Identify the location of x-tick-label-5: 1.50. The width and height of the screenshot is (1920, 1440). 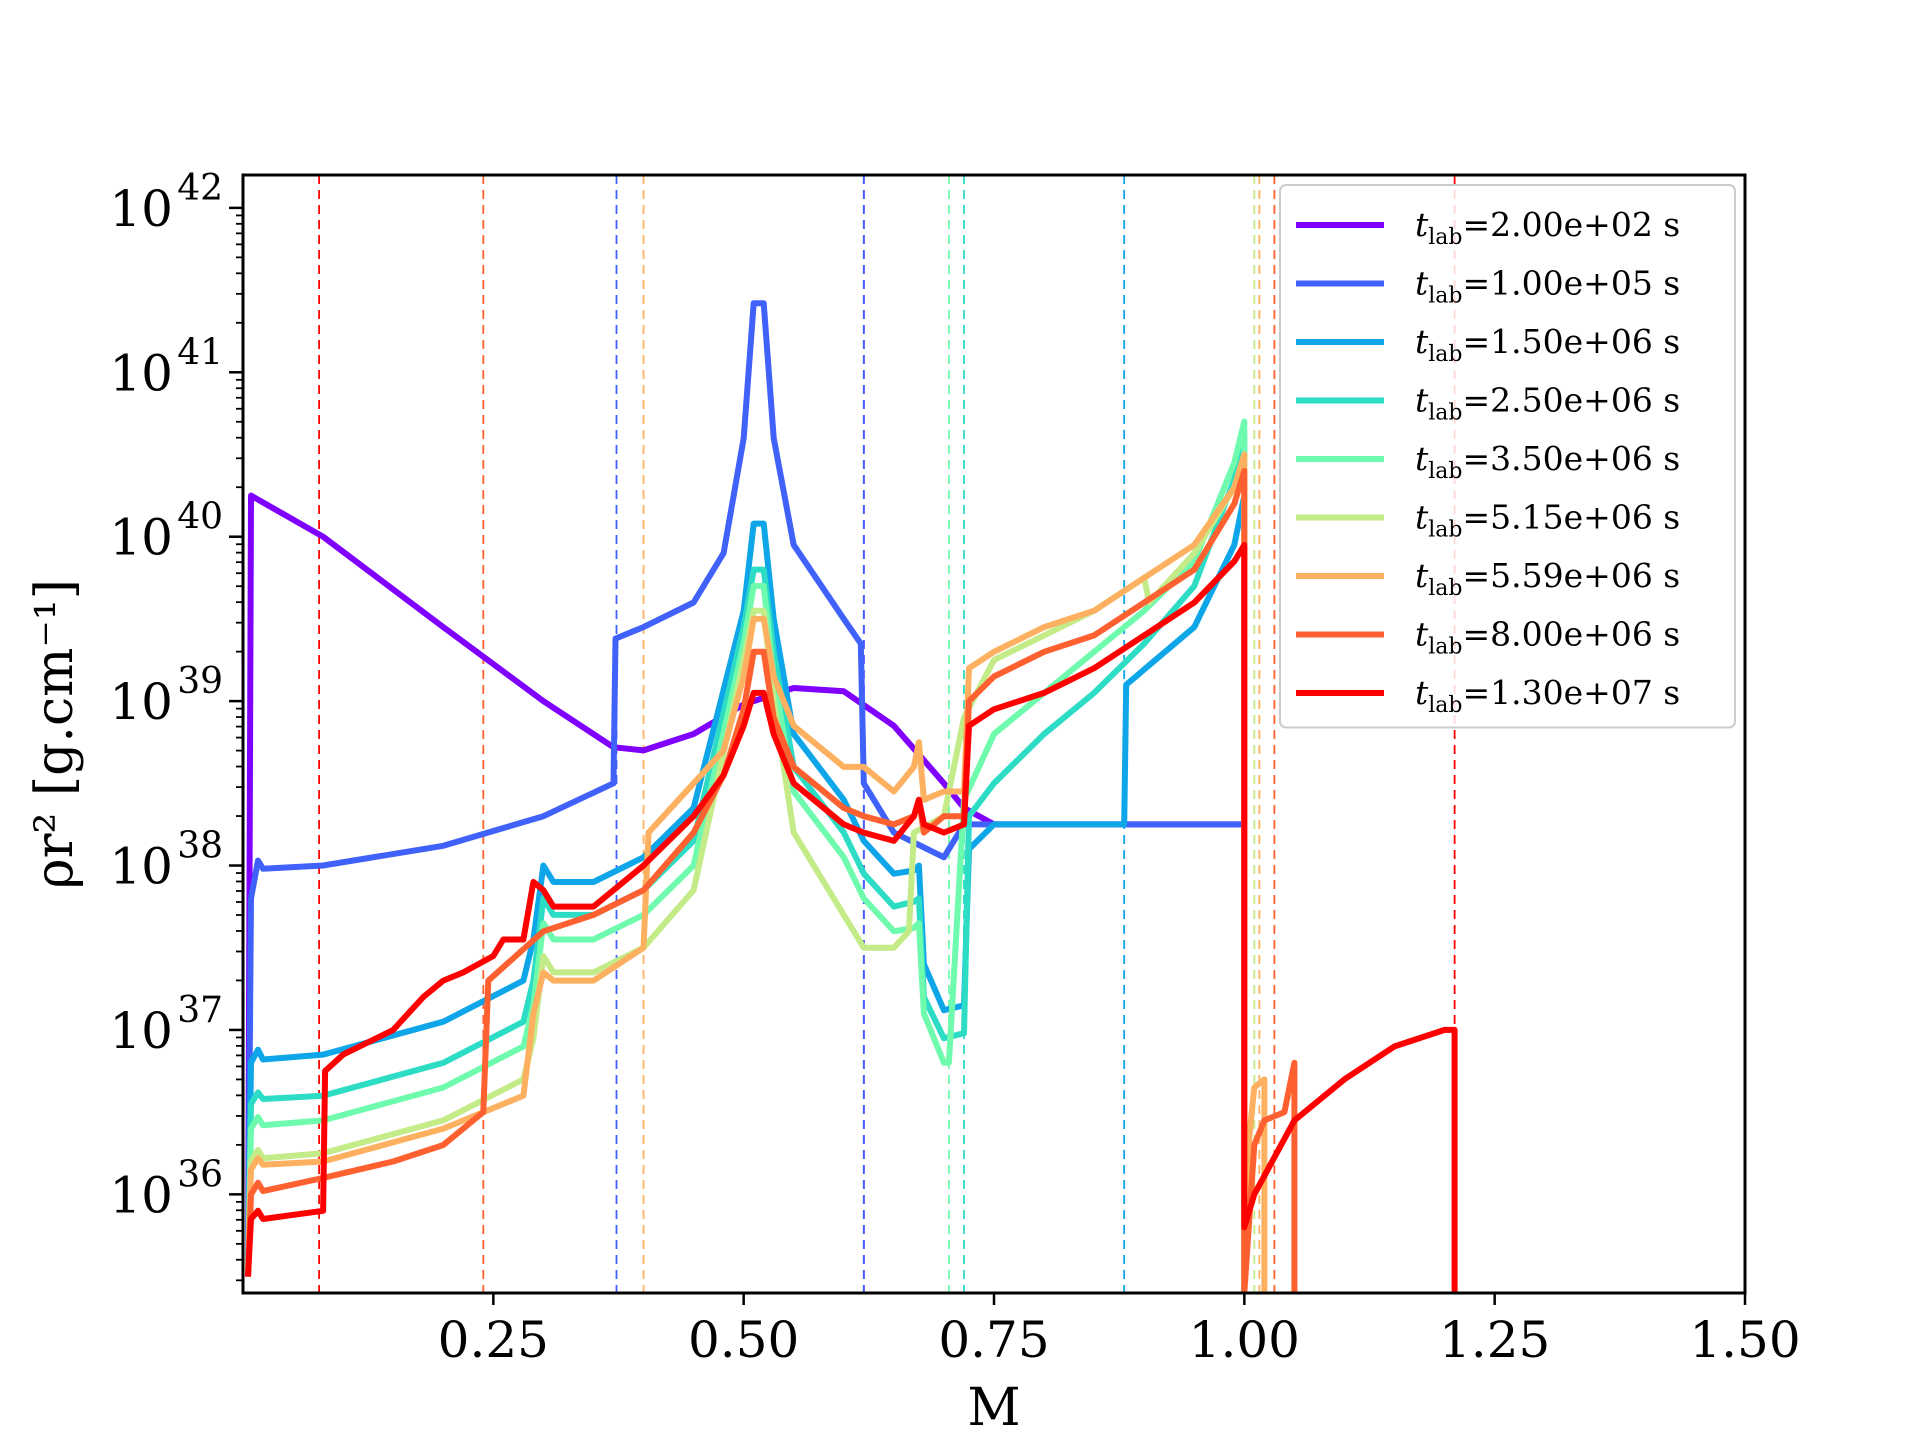
(1744, 1340).